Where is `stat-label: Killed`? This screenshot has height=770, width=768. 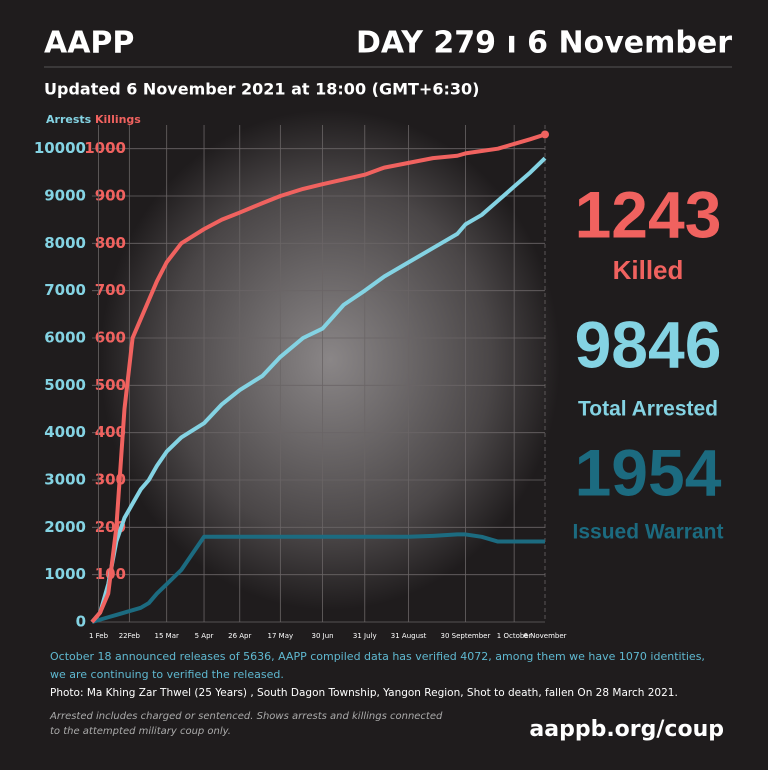 stat-label: Killed is located at coordinates (648, 270).